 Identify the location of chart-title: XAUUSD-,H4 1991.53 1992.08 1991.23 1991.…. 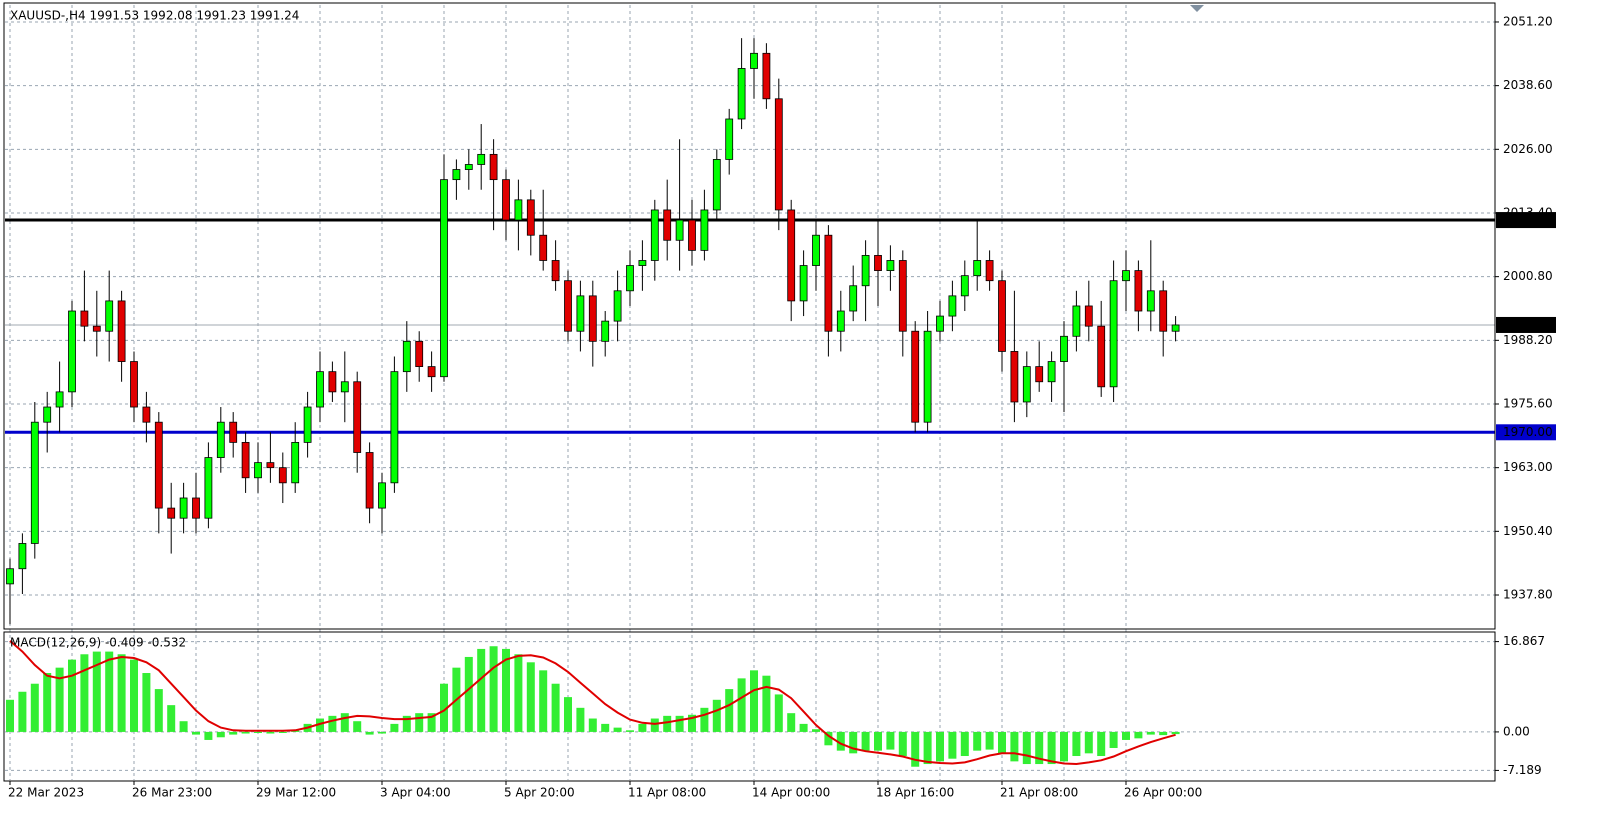
(154, 16).